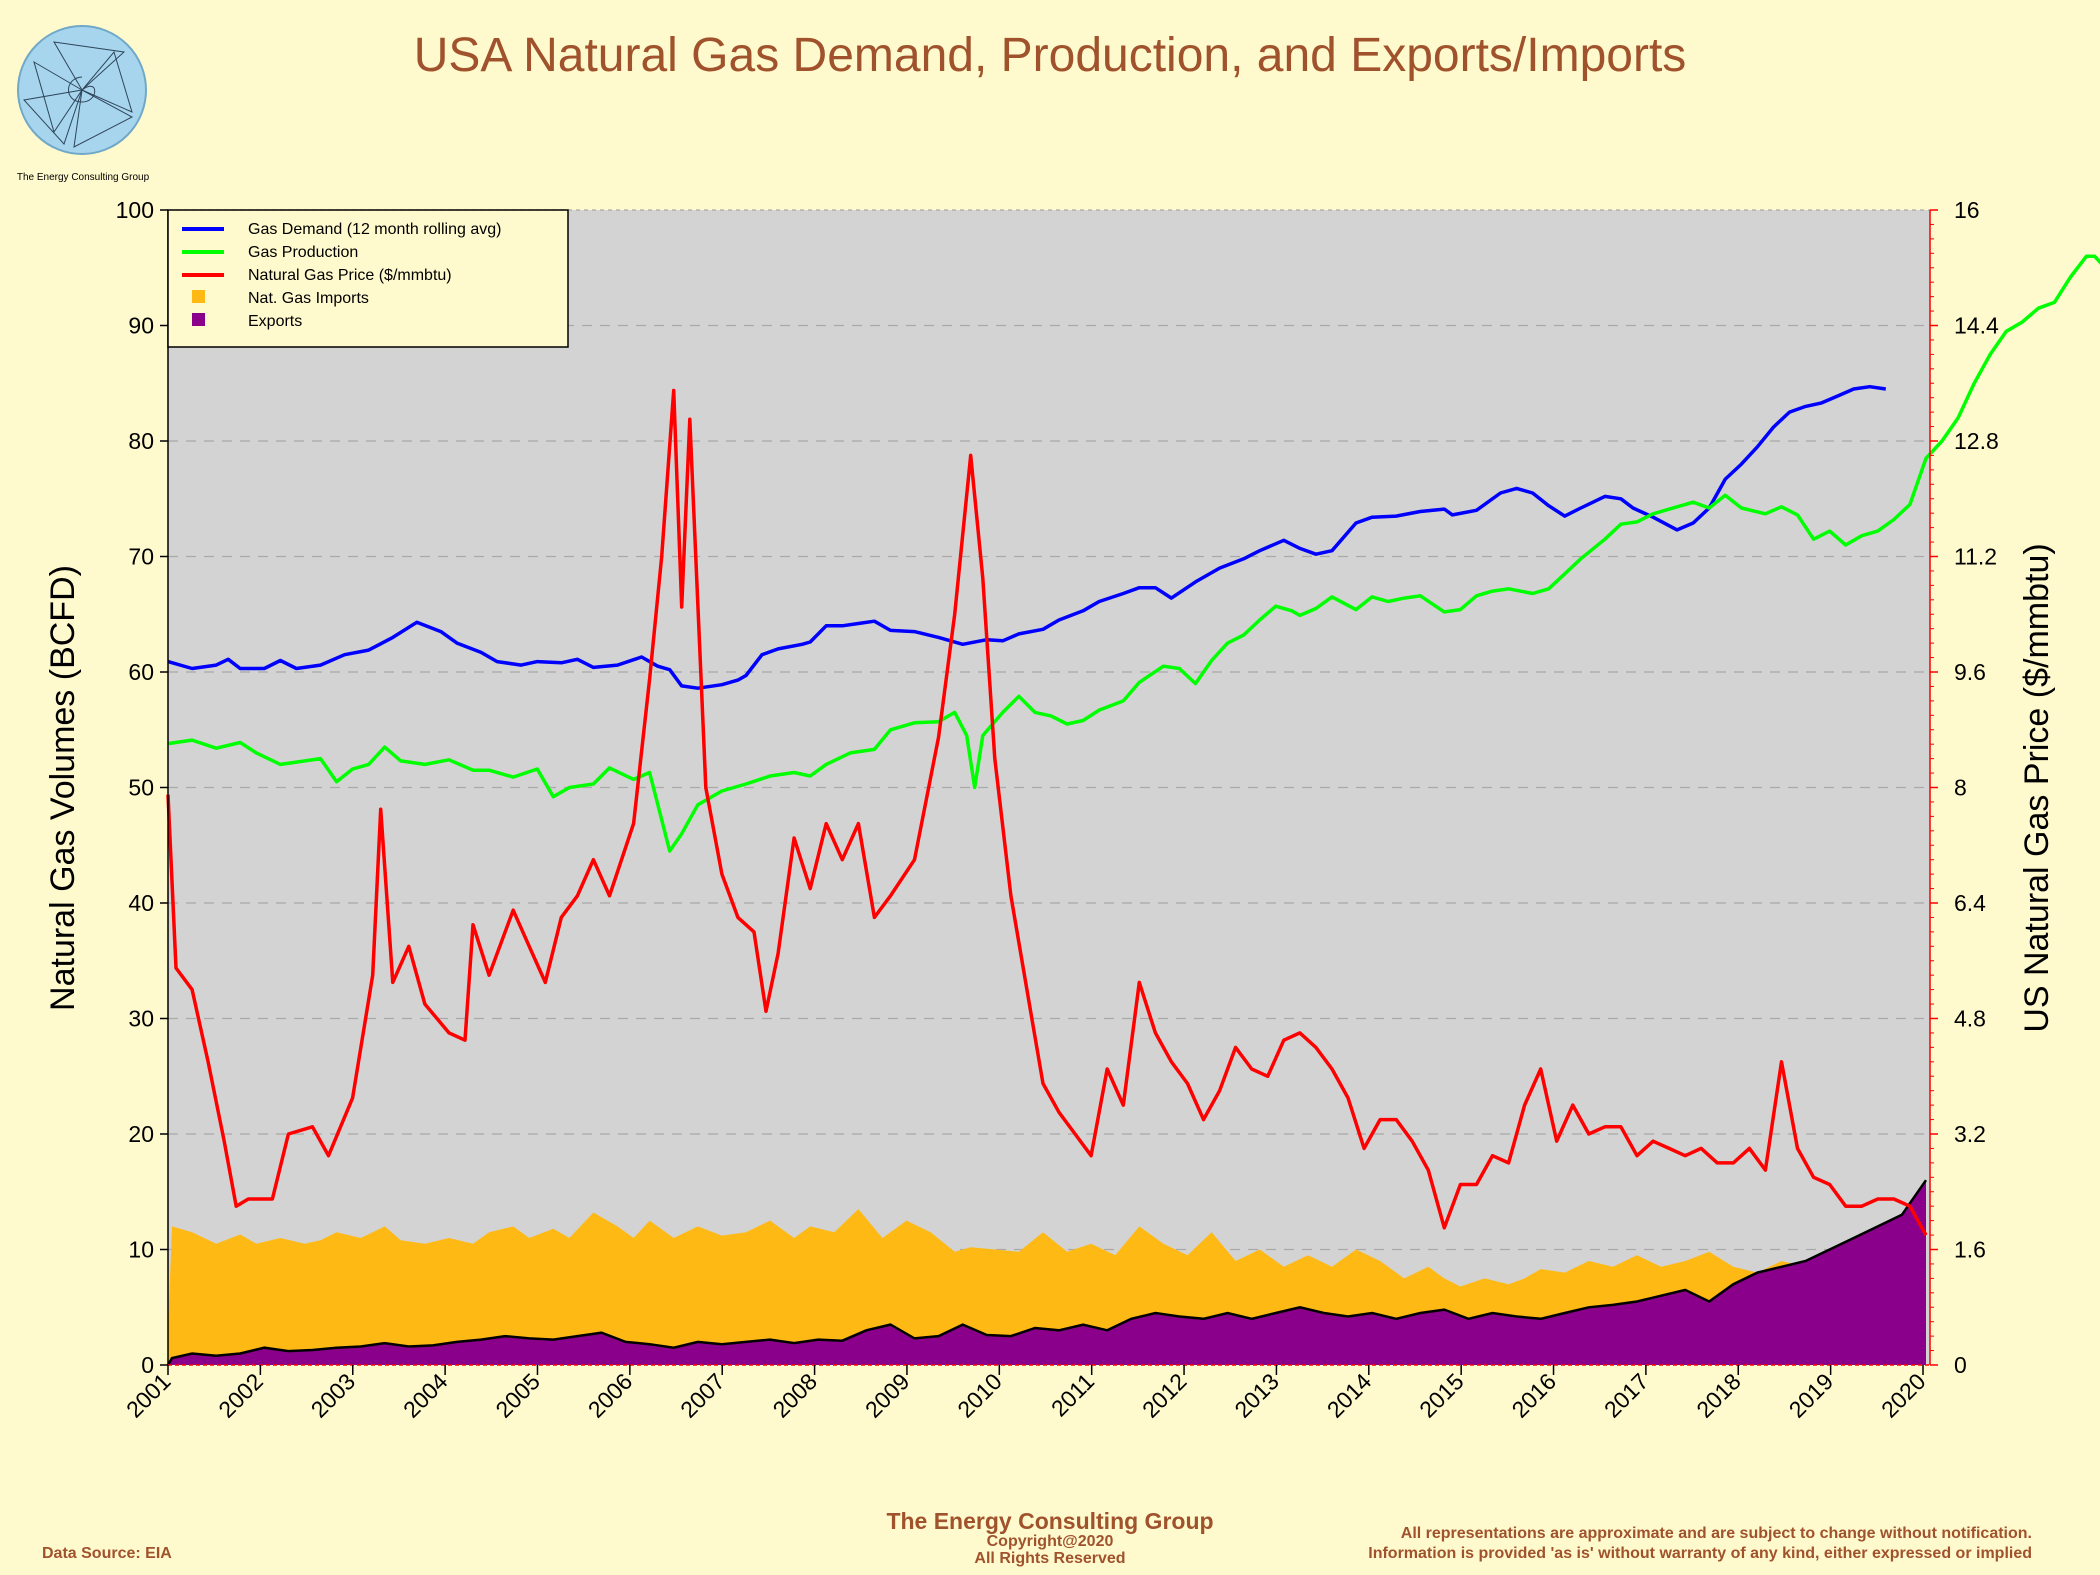  I want to click on y2-tick-label: 12.8, so click(1976, 441).